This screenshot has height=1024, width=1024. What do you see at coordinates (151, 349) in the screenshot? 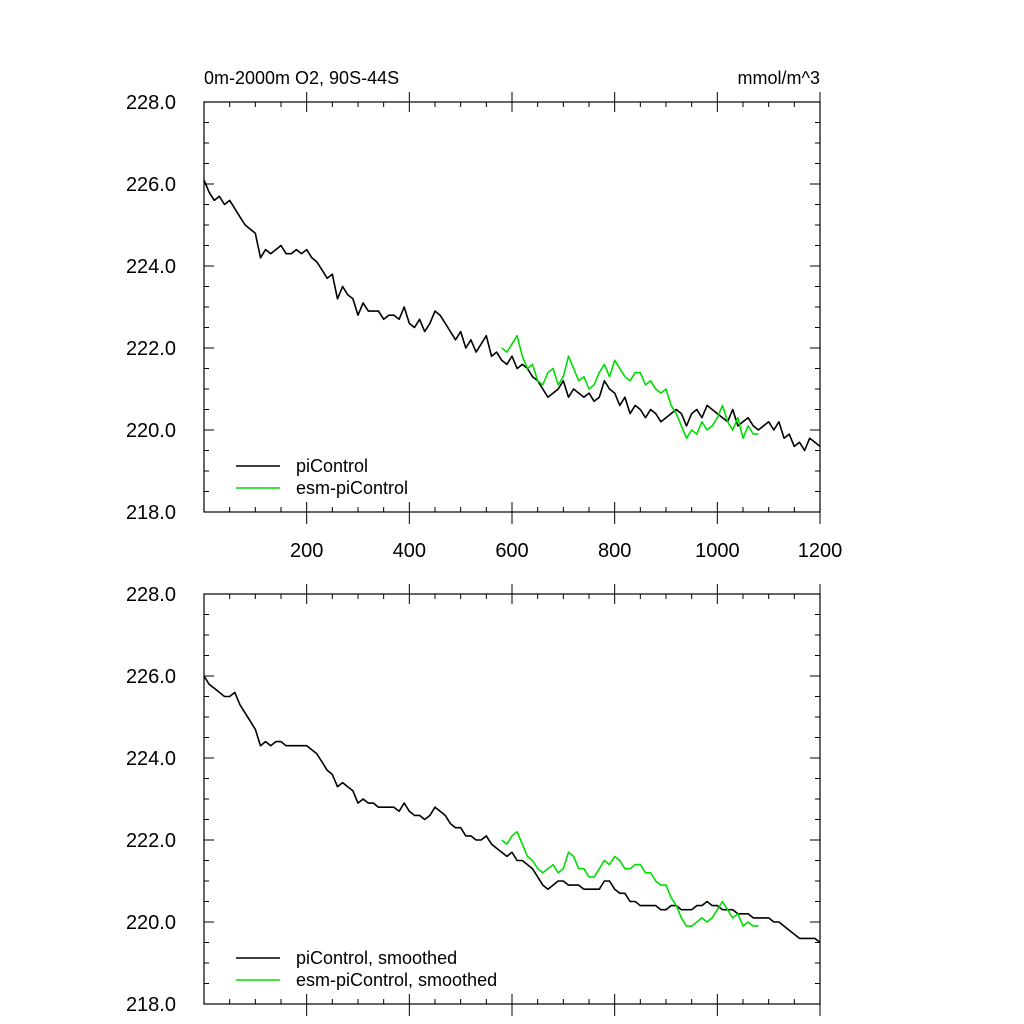
I see `top-y-tick-label: 222.0` at bounding box center [151, 349].